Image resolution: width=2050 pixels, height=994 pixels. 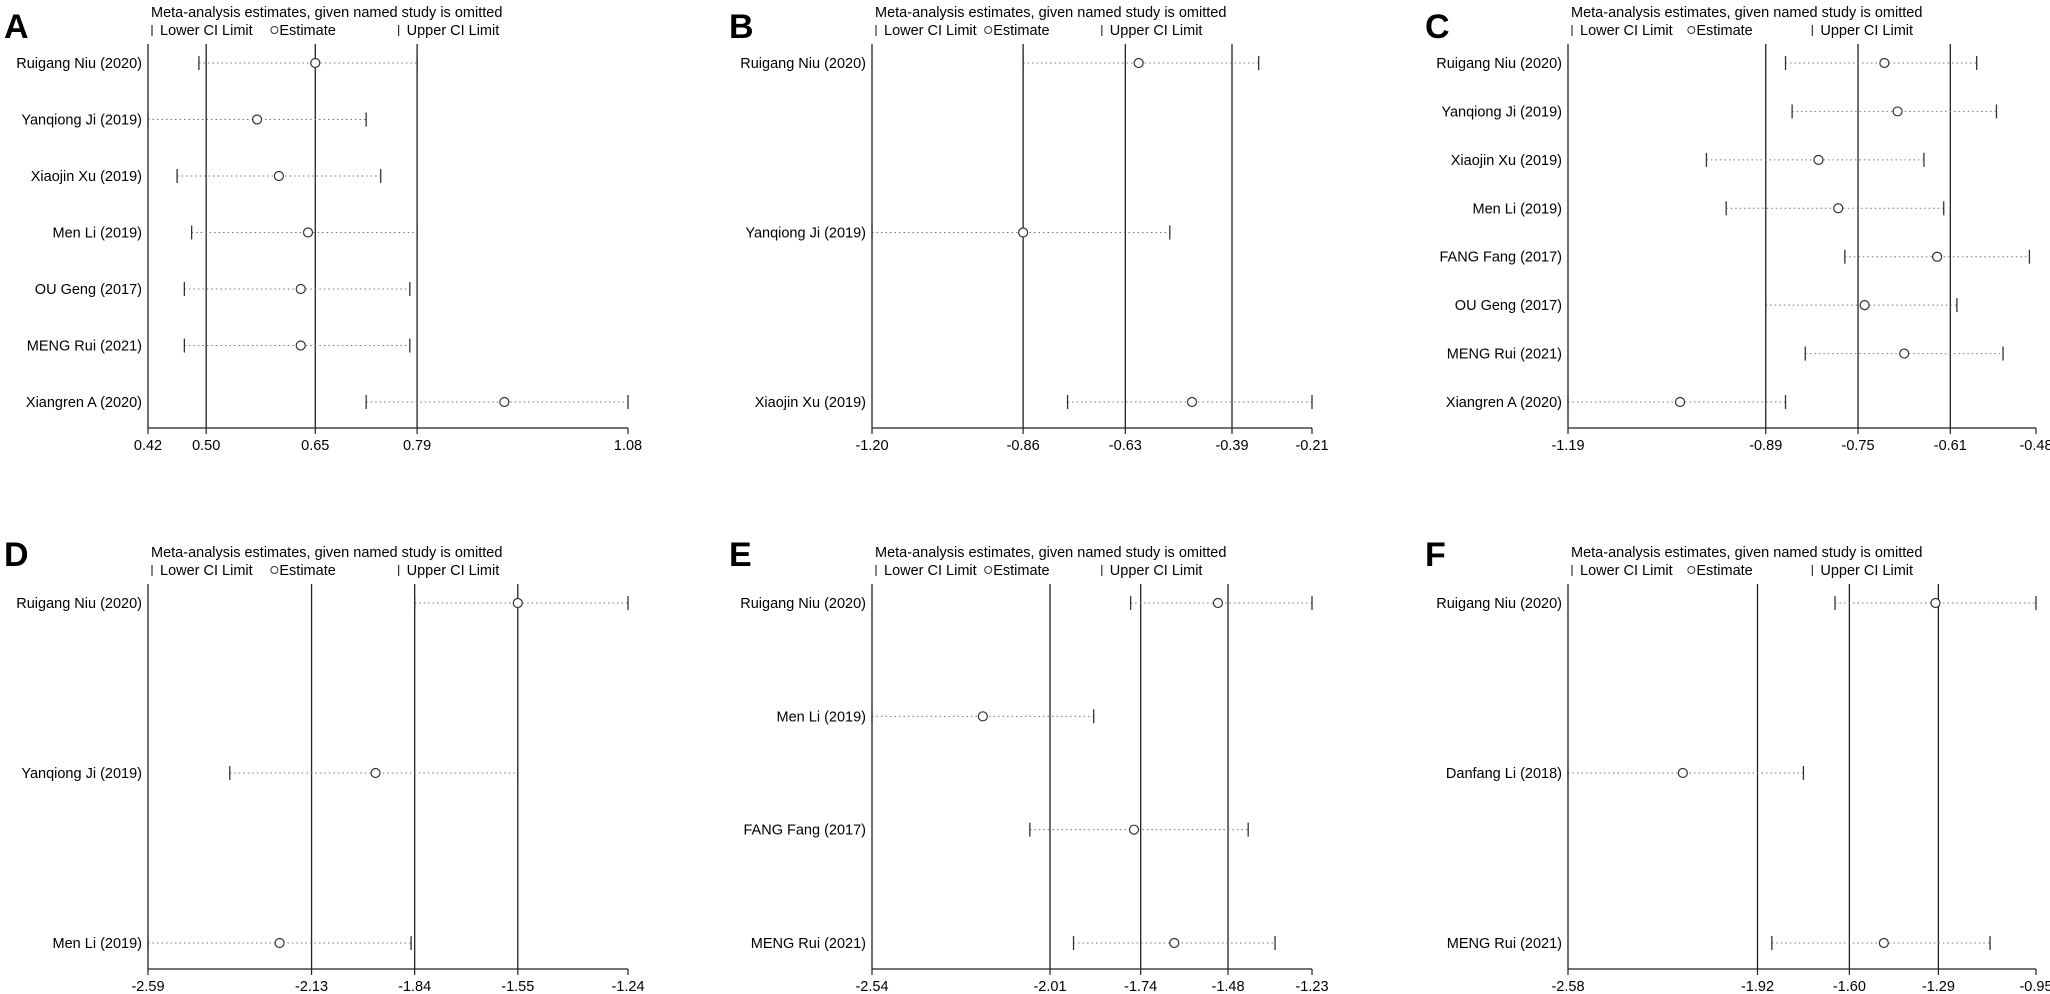 What do you see at coordinates (1504, 403) in the screenshot?
I see `study-label: Xiangren A (2020)` at bounding box center [1504, 403].